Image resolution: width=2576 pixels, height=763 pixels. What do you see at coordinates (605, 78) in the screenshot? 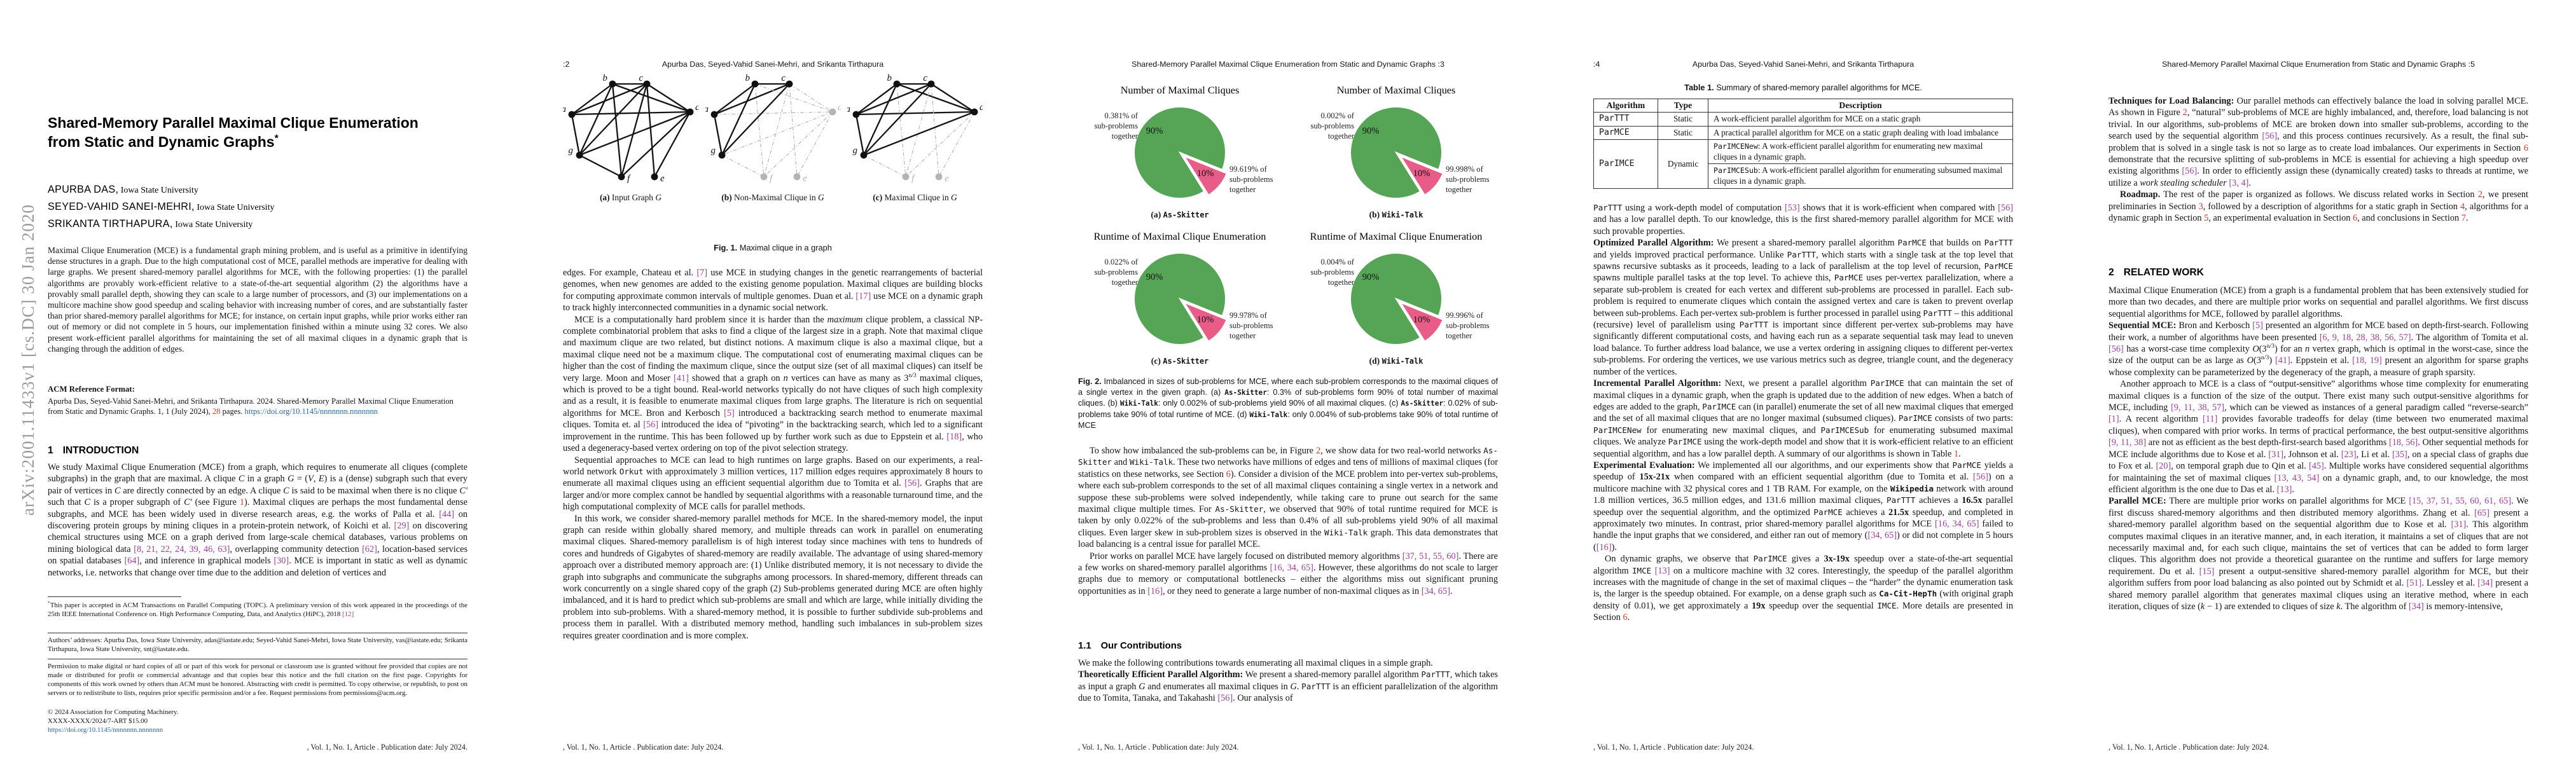
I see `graph-node-label: b` at bounding box center [605, 78].